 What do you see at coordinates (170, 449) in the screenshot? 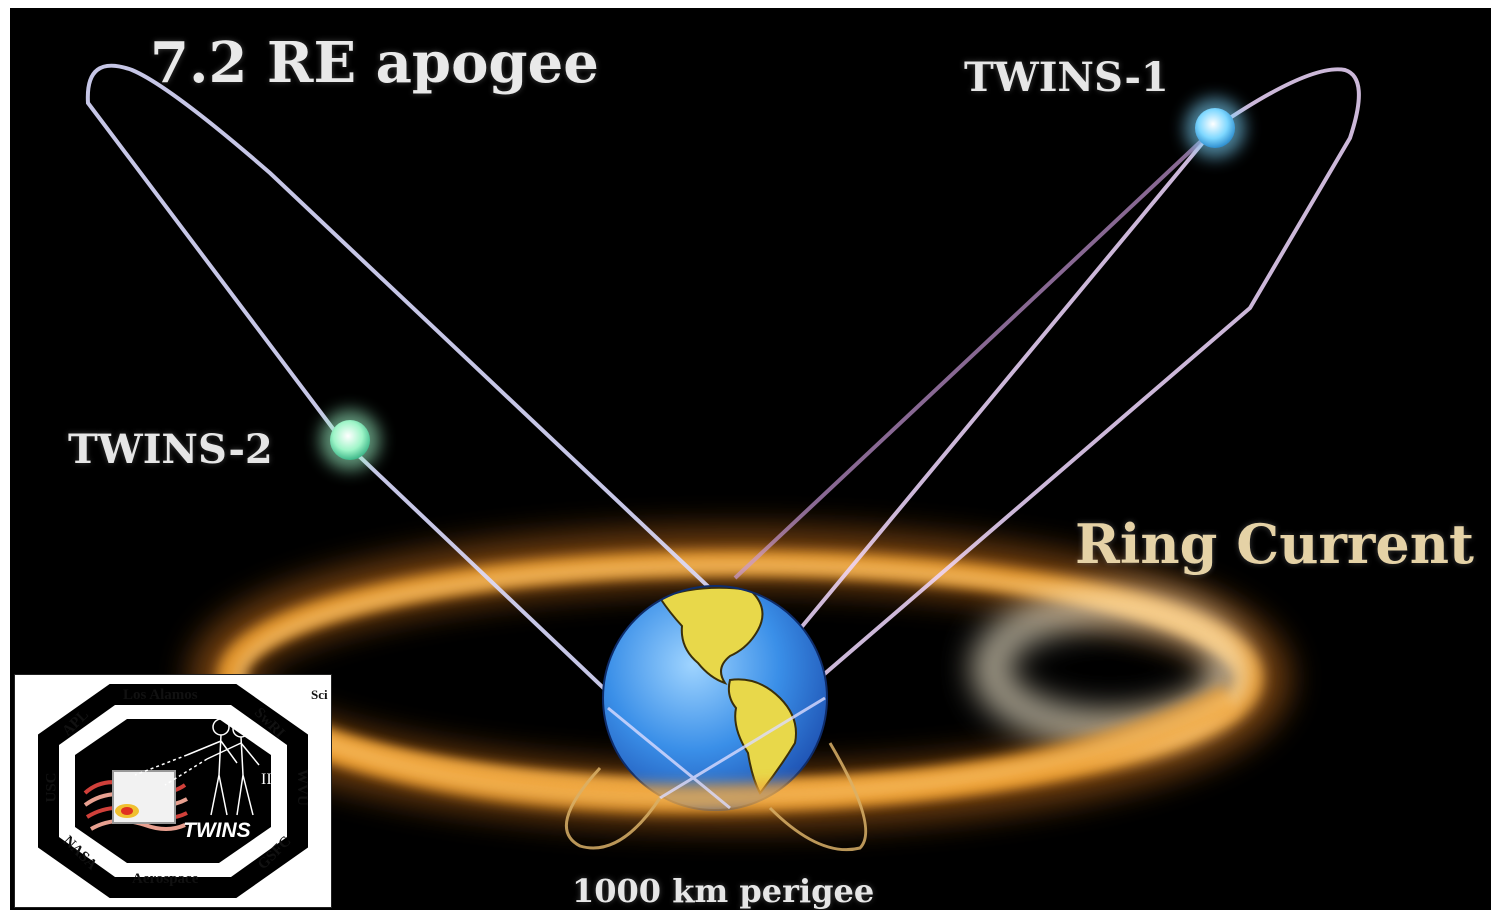
I see `twins2-label: TWINS-2` at bounding box center [170, 449].